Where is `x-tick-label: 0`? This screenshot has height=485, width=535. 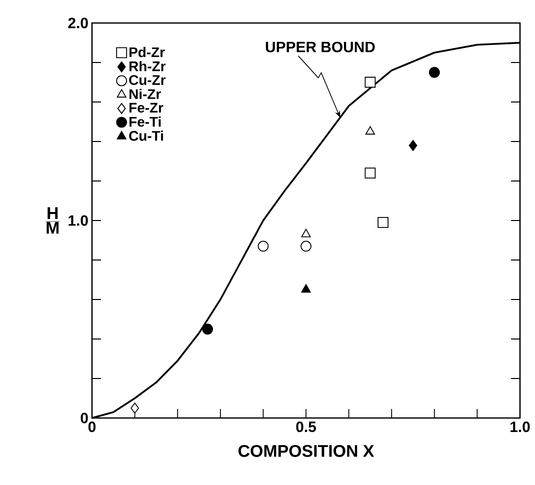
x-tick-label: 0 is located at coordinates (92, 427).